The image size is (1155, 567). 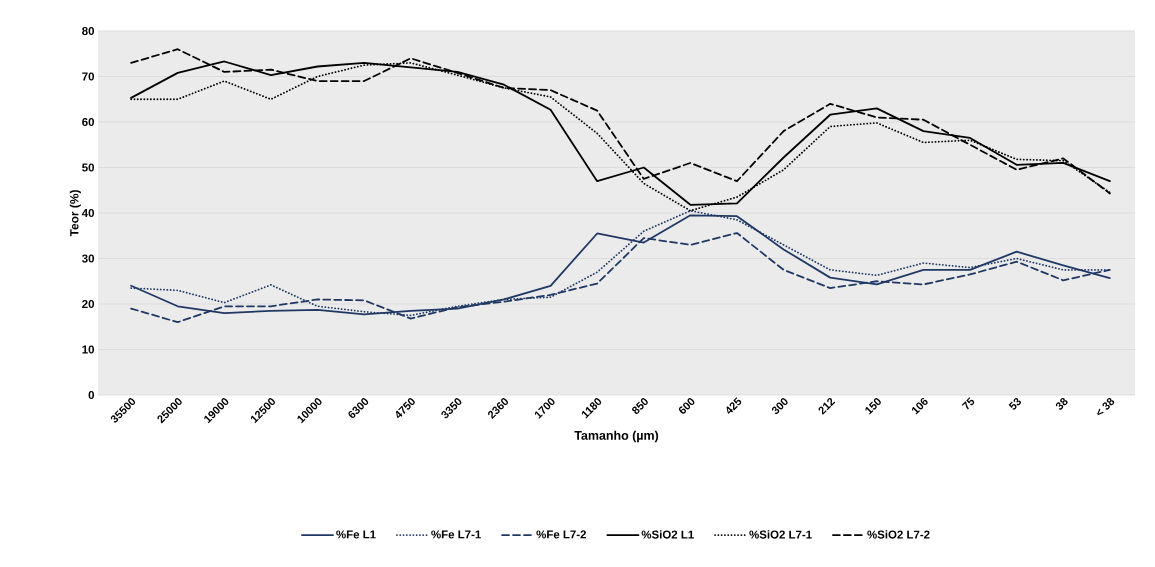 What do you see at coordinates (919, 406) in the screenshot?
I see `x-tick-label: 106` at bounding box center [919, 406].